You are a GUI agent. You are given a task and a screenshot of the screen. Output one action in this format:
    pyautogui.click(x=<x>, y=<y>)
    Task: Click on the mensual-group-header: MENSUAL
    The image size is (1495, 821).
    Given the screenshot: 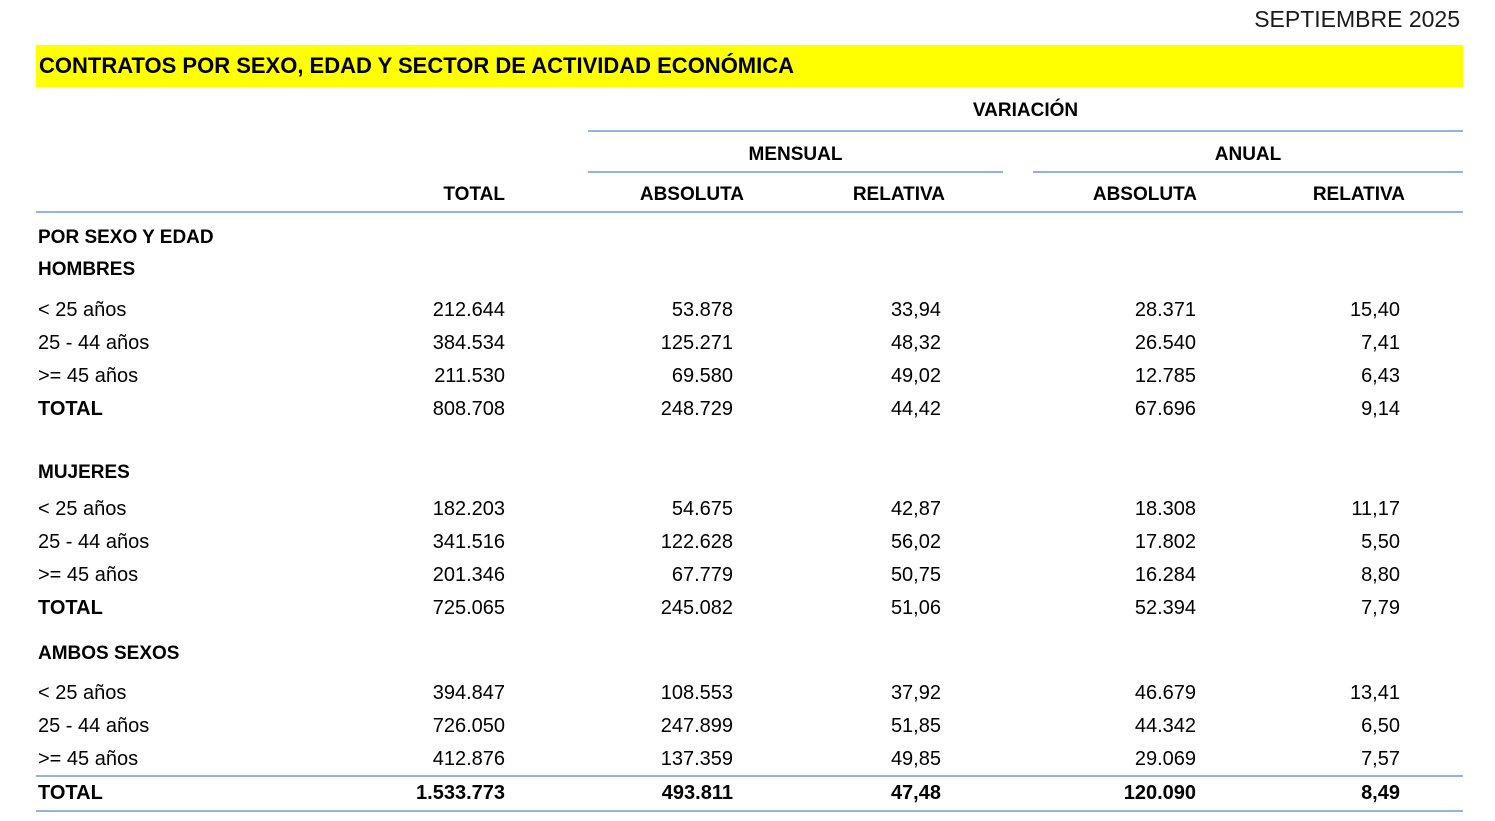 What is the action you would take?
    pyautogui.click(x=795, y=154)
    